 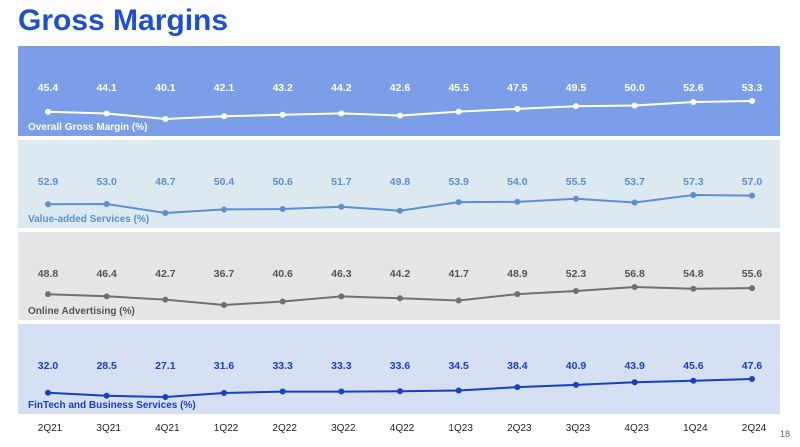 What do you see at coordinates (108, 428) in the screenshot?
I see `x-tick-label: 3Q21` at bounding box center [108, 428].